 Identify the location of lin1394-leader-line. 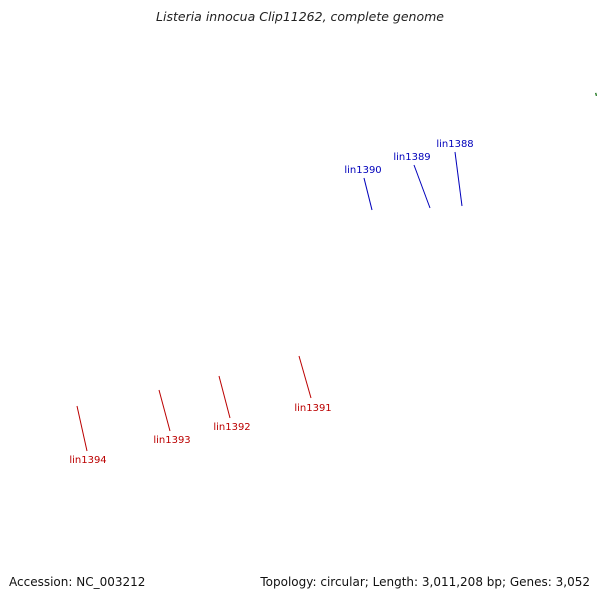
(82, 428).